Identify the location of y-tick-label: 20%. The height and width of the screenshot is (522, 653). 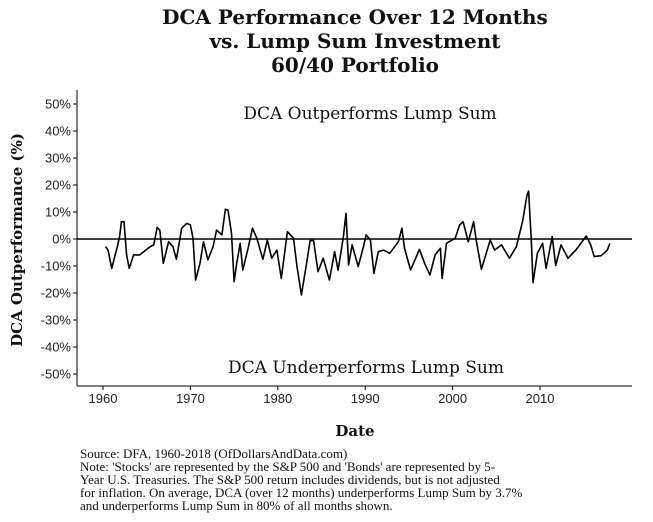
(58, 185).